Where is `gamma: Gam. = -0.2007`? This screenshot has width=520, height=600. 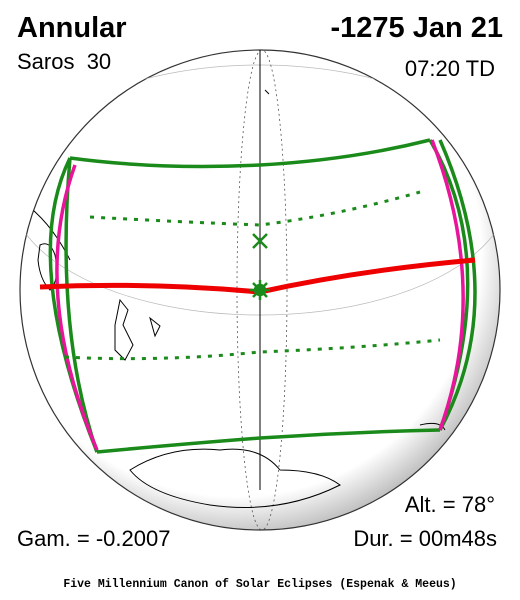
gamma: Gam. = -0.2007 is located at coordinates (93, 538).